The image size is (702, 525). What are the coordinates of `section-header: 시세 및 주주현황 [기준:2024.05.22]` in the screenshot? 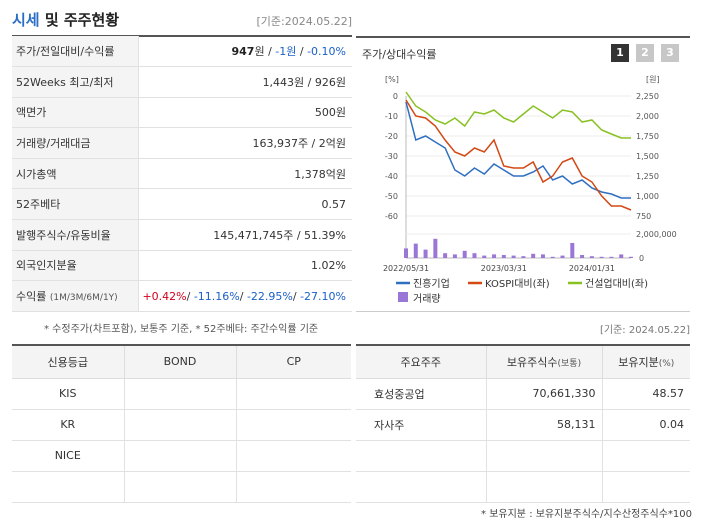 It's located at (182, 21).